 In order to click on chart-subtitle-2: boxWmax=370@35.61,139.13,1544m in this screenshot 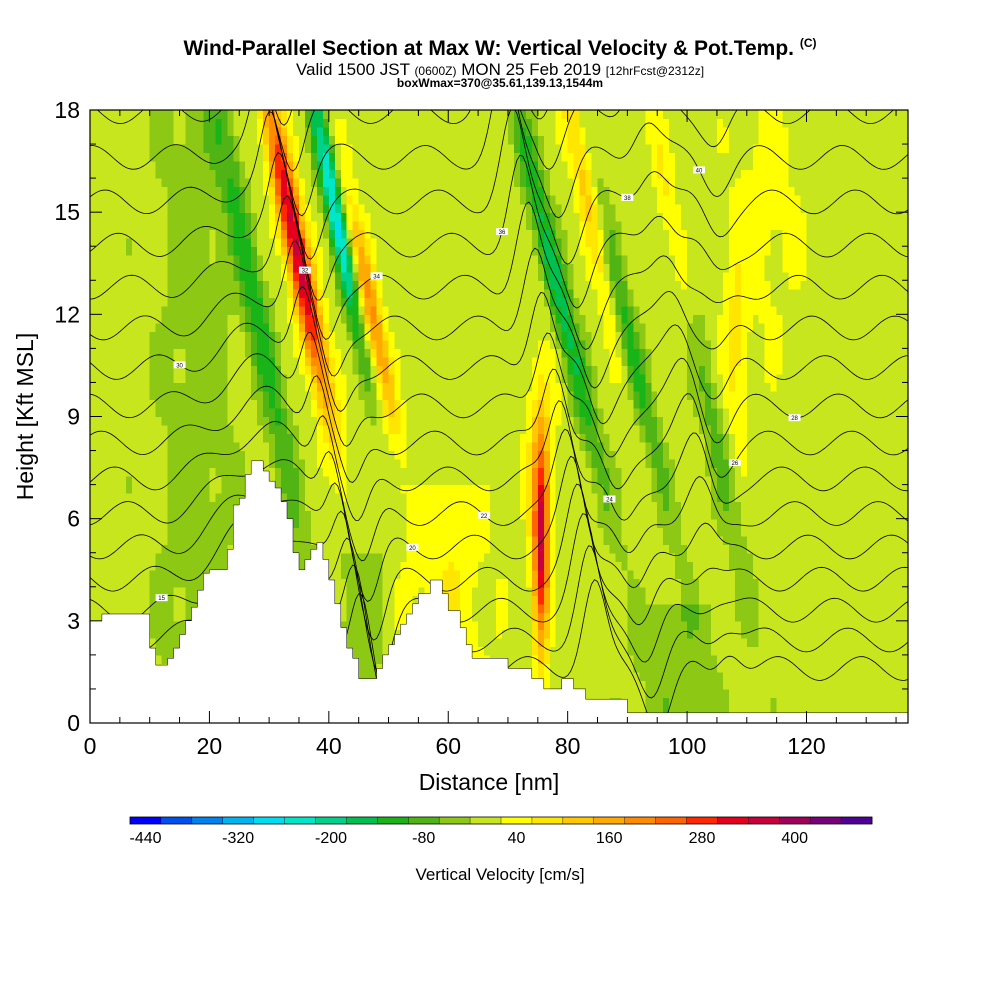, I will do `click(500, 83)`.